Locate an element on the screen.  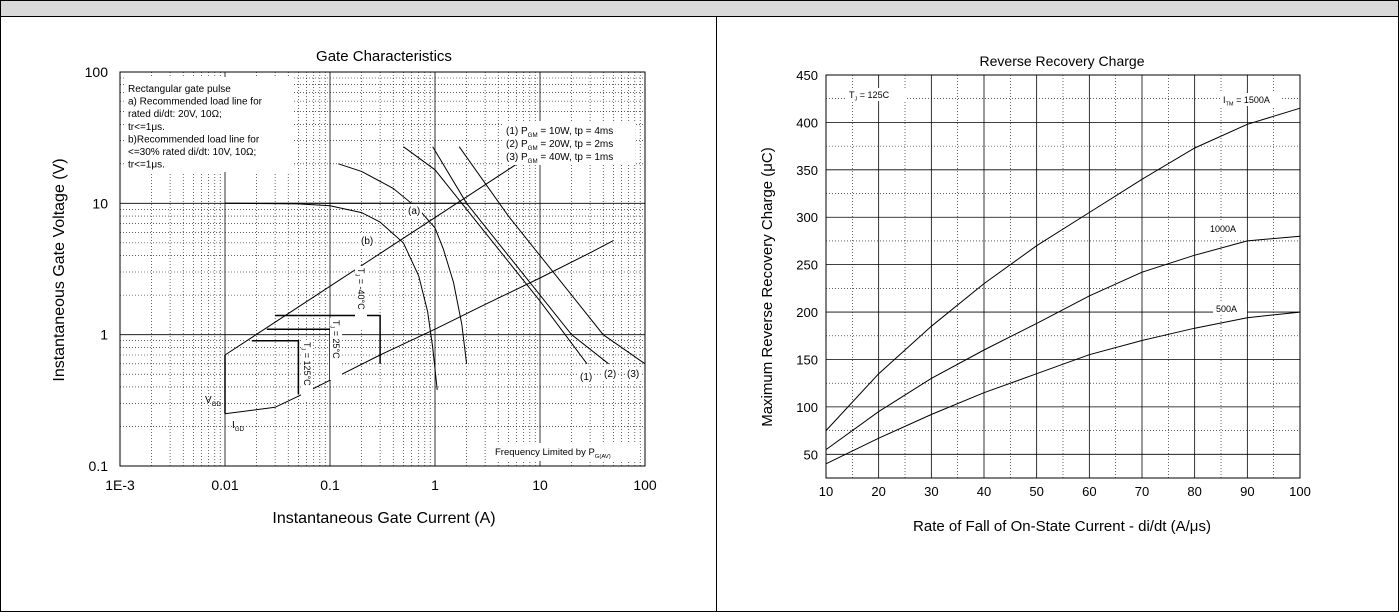
annotation-curve-2: (2) is located at coordinates (610, 374).